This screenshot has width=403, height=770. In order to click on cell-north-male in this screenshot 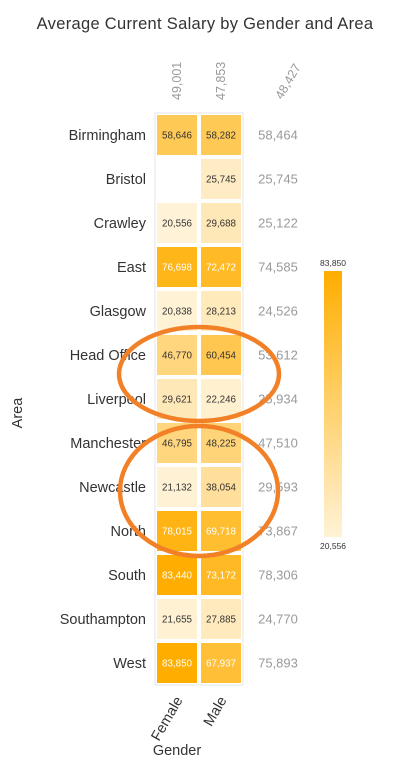, I will do `click(221, 531)`.